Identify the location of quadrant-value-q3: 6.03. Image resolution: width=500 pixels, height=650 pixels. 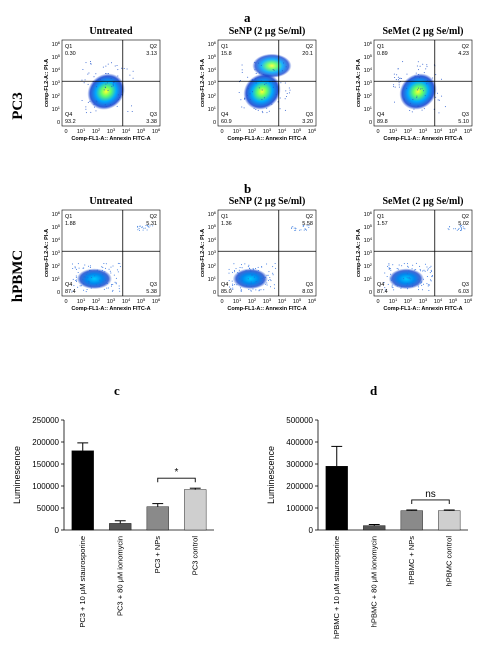
(463, 292).